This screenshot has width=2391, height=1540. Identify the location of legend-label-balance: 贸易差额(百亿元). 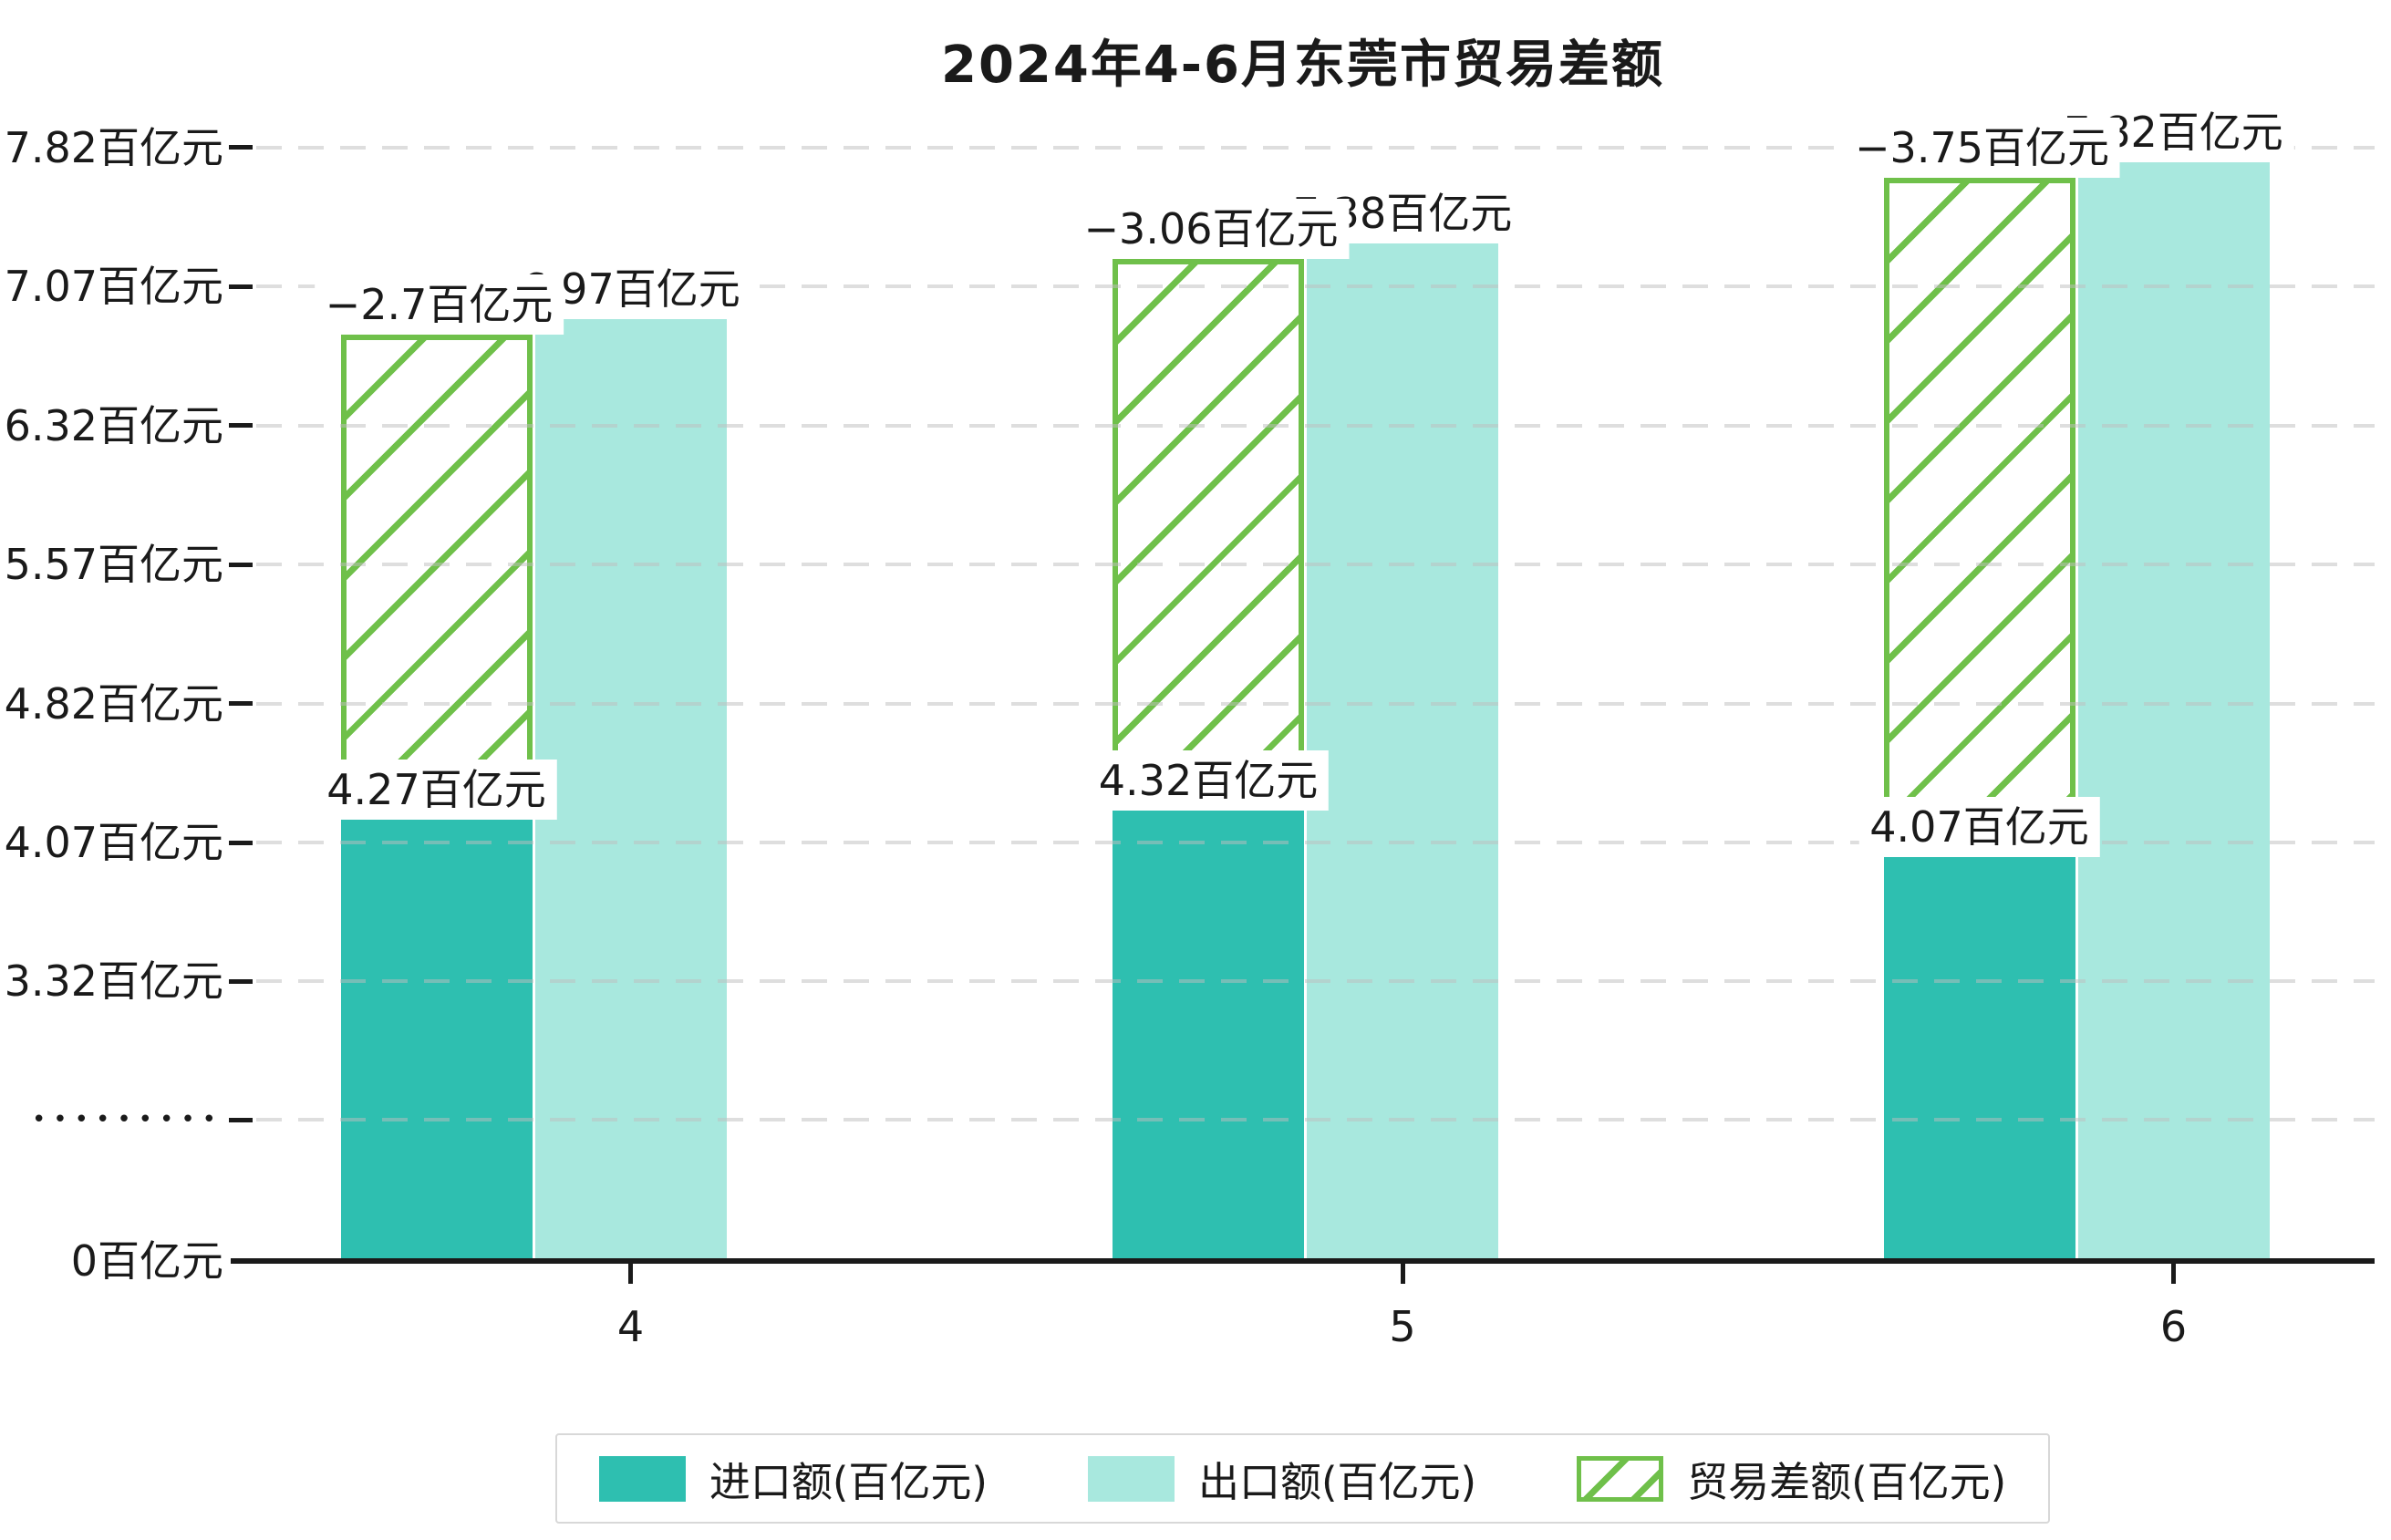
(1847, 1482).